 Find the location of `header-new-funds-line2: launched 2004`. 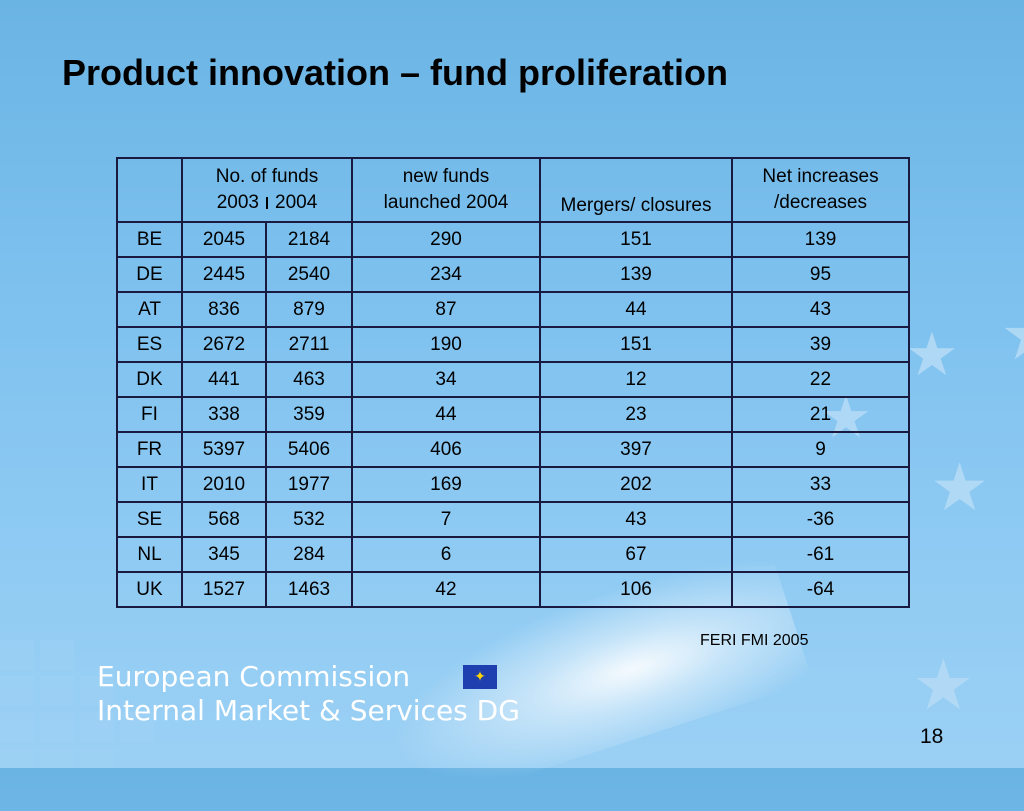

header-new-funds-line2: launched 2004 is located at coordinates (446, 202).